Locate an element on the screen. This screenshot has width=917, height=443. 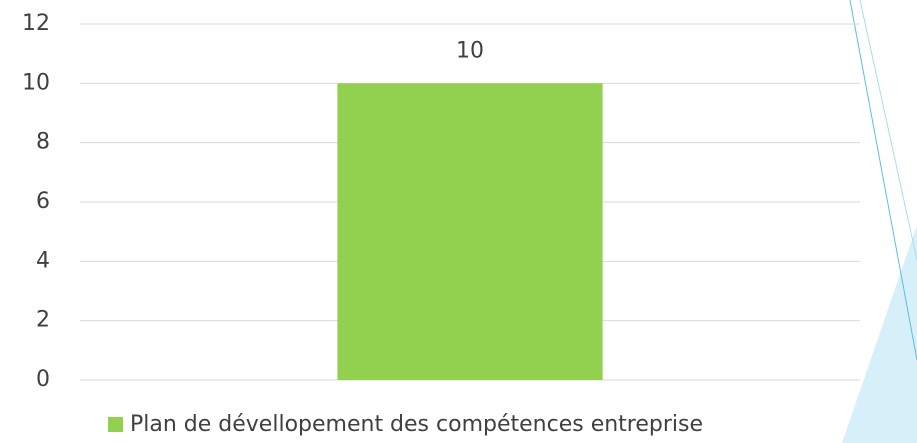
y-tick-label: 0 is located at coordinates (43, 379).